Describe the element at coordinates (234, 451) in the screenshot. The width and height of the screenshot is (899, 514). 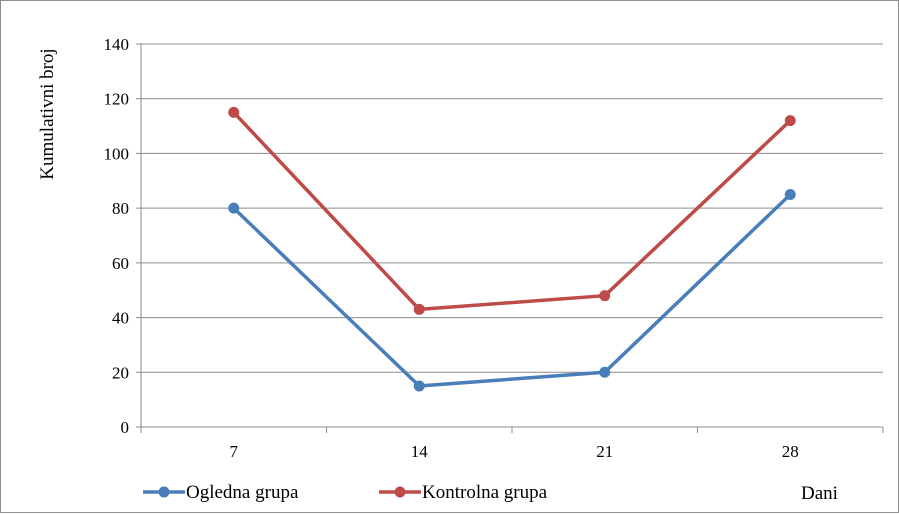
I see `x-tick-label: 7` at that location.